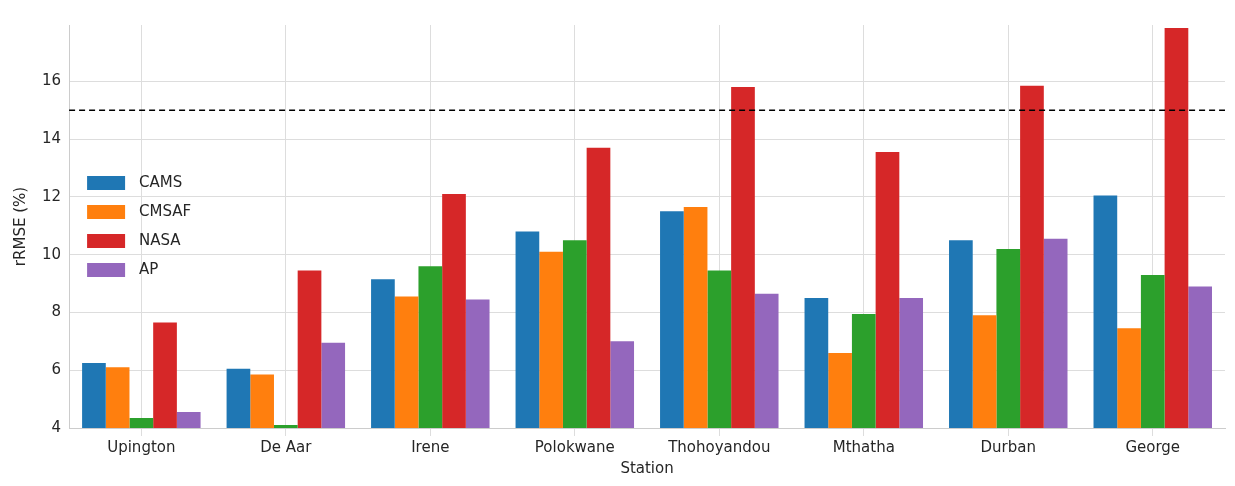  Describe the element at coordinates (1008, 446) in the screenshot. I see `x-tick-label: Durban` at that location.